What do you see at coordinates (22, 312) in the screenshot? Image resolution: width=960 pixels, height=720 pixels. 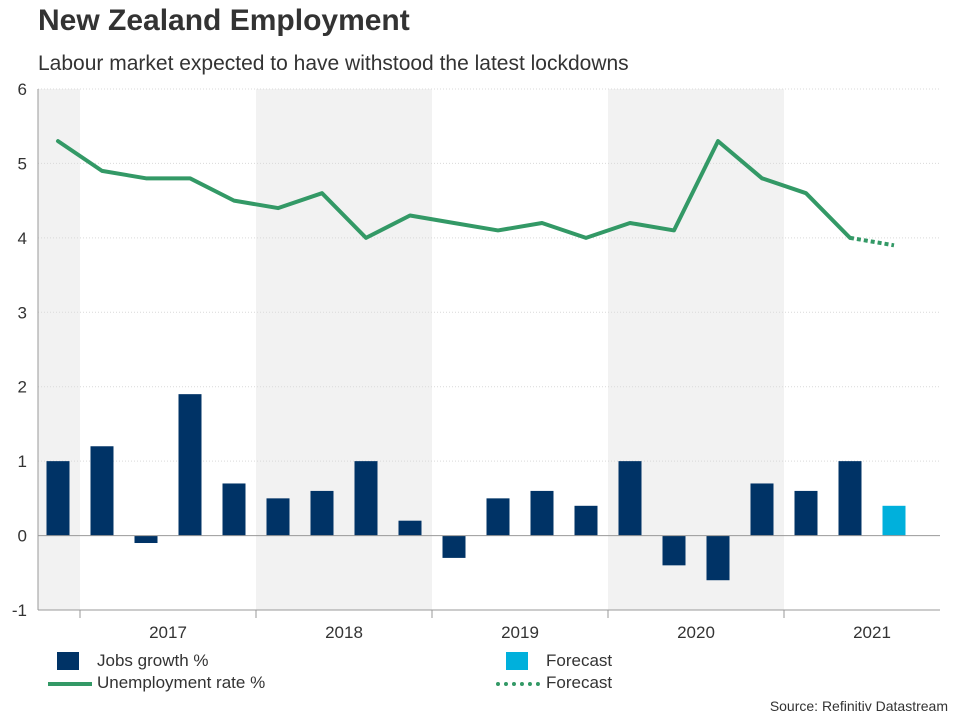 I see `y-tick-label: 3` at bounding box center [22, 312].